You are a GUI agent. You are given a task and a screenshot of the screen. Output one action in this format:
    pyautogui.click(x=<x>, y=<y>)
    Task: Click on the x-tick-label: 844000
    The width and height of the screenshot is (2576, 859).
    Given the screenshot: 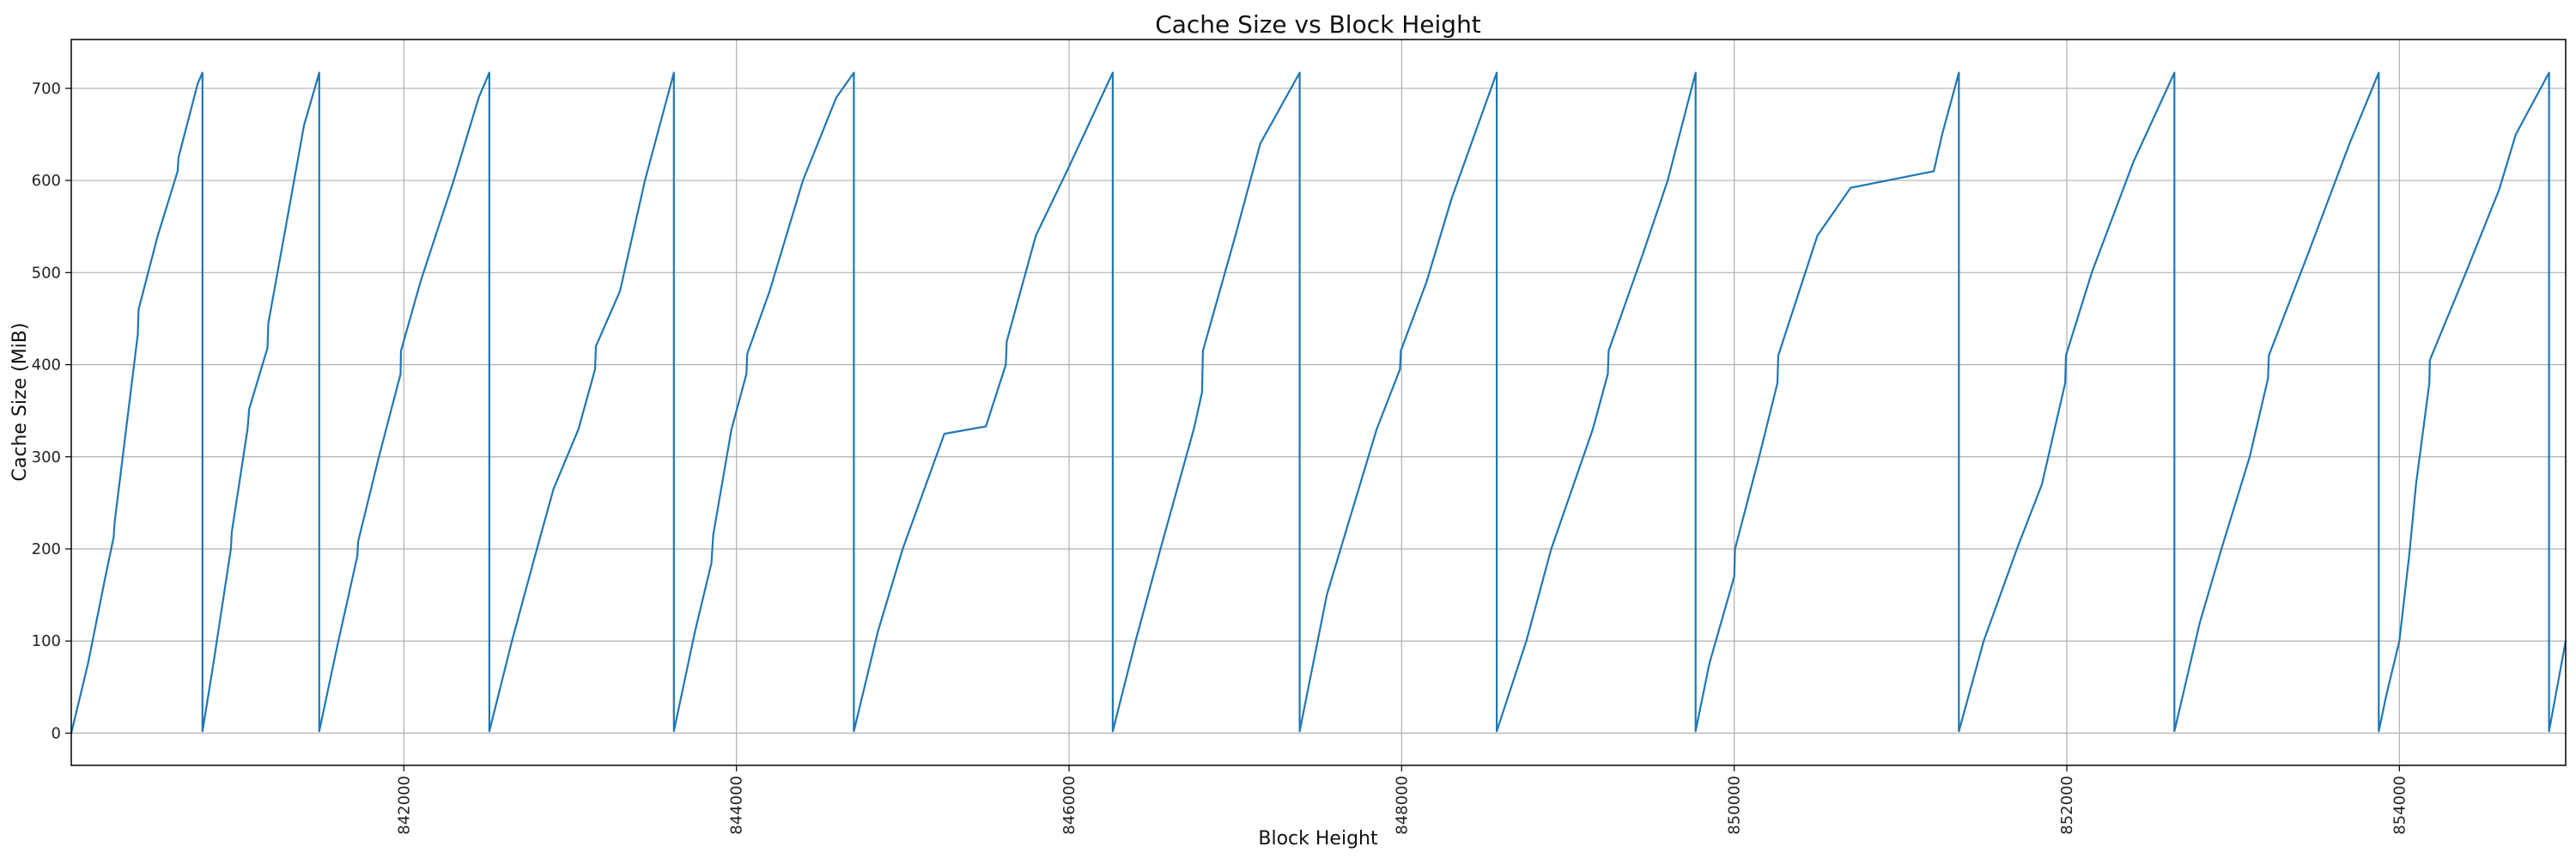 What is the action you would take?
    pyautogui.click(x=737, y=806)
    